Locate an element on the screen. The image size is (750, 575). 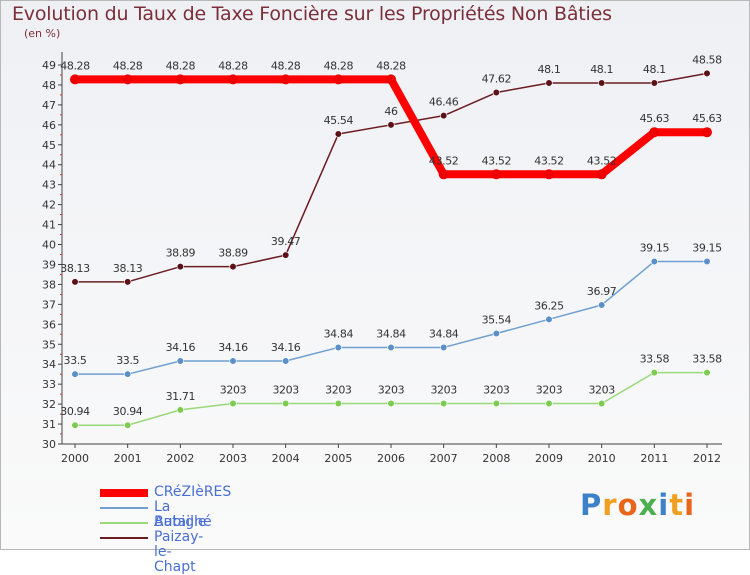
logo-letter: P is located at coordinates (591, 505).